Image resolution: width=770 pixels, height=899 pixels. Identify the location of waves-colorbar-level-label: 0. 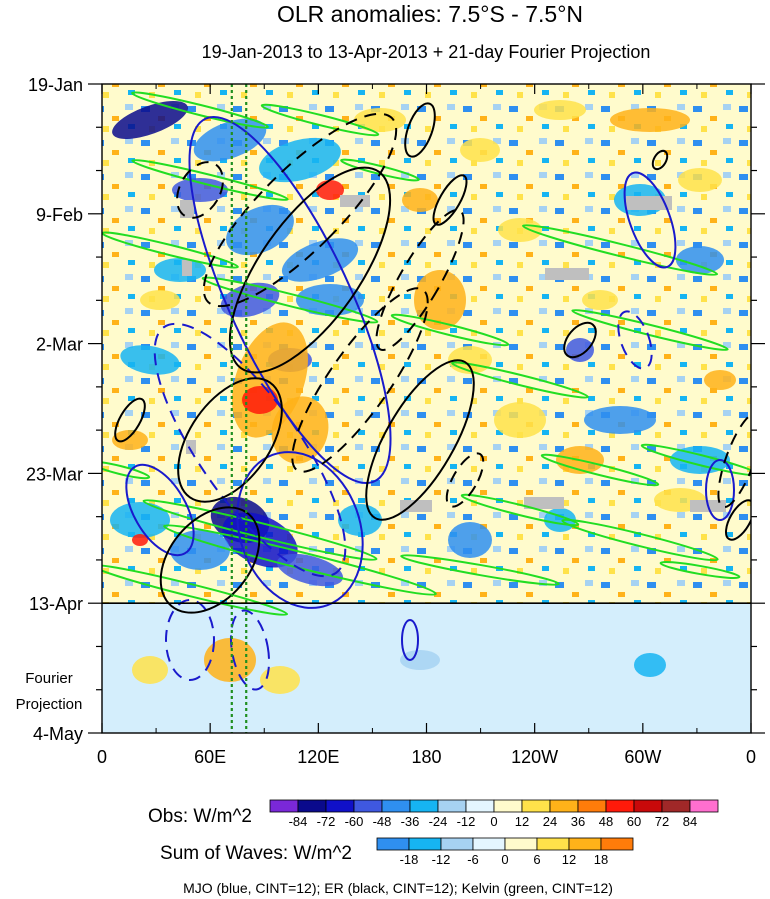
(504, 859).